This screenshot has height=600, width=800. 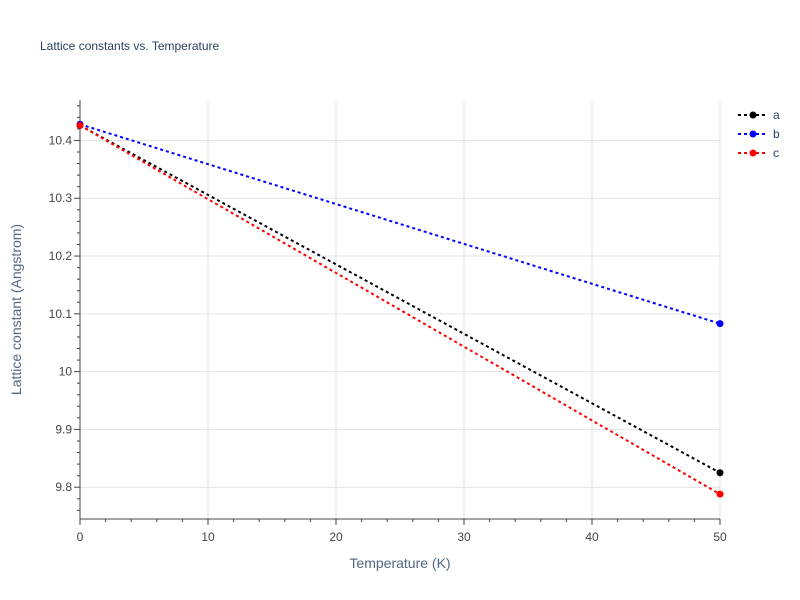 What do you see at coordinates (130, 46) in the screenshot?
I see `chart-title: Lattice constants vs. Temperature` at bounding box center [130, 46].